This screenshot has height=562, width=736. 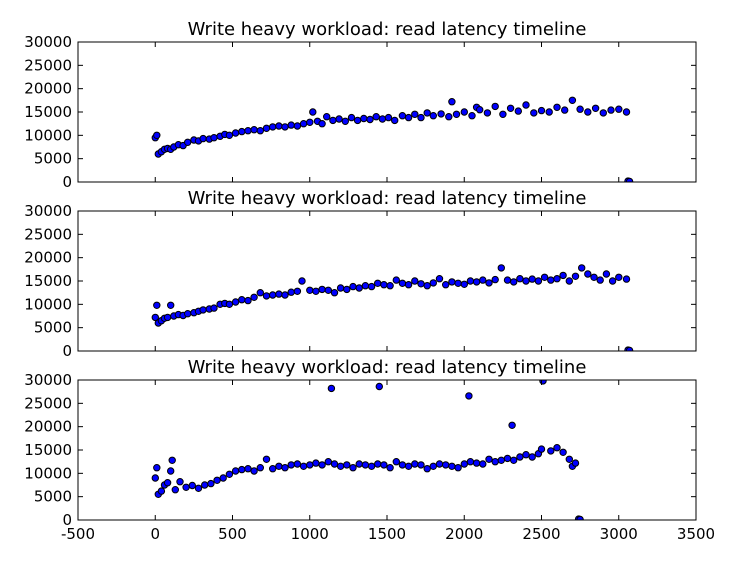 What do you see at coordinates (67, 520) in the screenshot?
I see `y-tick-label: 0` at bounding box center [67, 520].